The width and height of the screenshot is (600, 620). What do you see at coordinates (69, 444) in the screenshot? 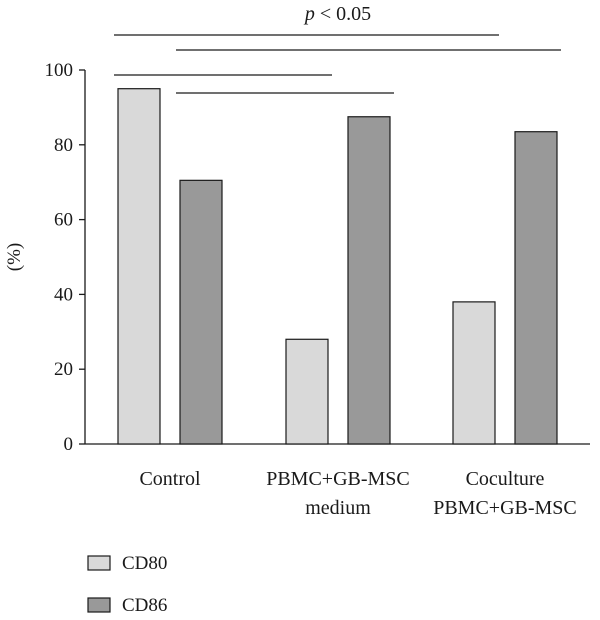
I see `y-tick-label: 0` at bounding box center [69, 444].